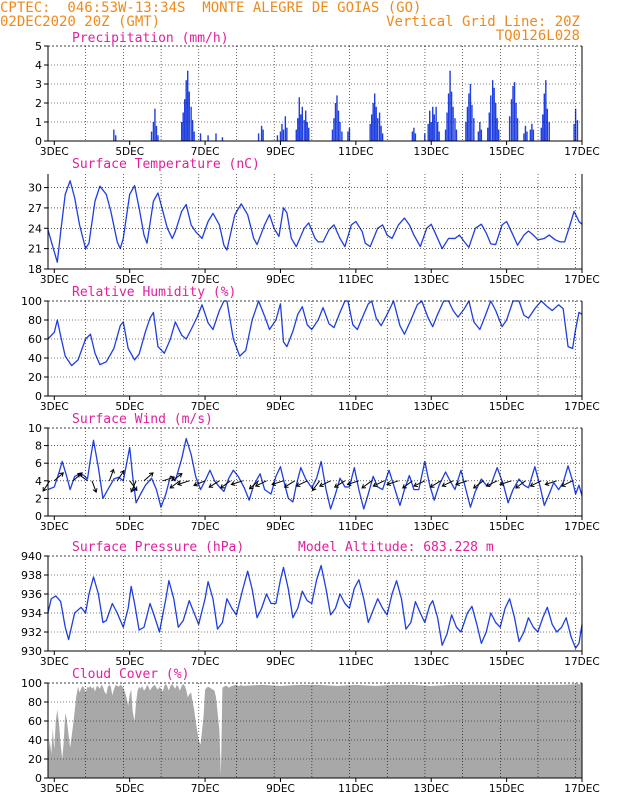 The width and height of the screenshot is (618, 800). What do you see at coordinates (355, 407) in the screenshot?
I see `rh-xtick-label: 11DEC` at bounding box center [355, 407].